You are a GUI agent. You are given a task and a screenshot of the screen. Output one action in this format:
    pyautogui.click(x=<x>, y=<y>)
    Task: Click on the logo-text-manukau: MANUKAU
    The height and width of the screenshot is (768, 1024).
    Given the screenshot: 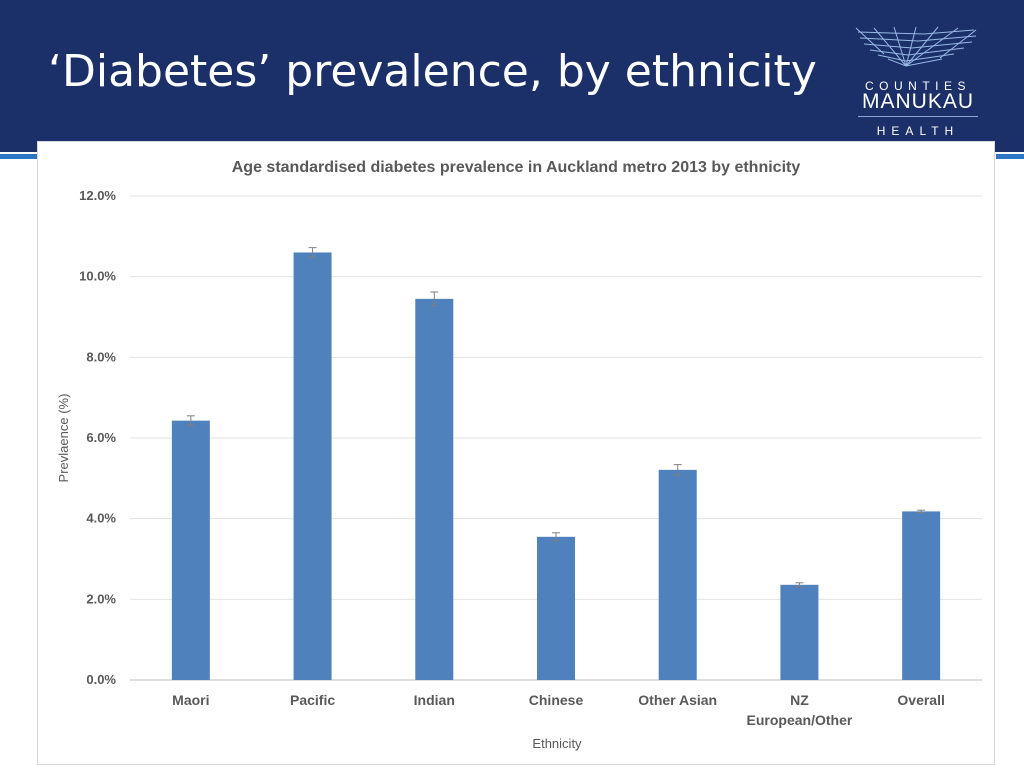 What is the action you would take?
    pyautogui.click(x=917, y=101)
    